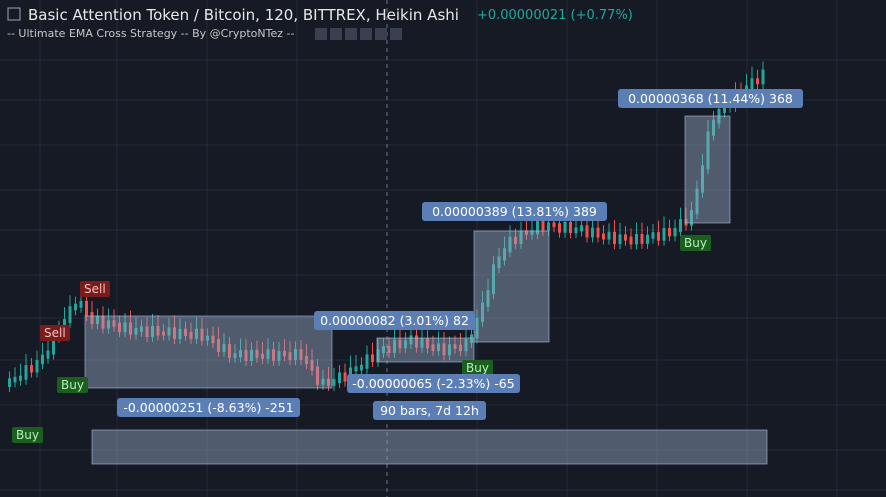 The height and width of the screenshot is (497, 886). What do you see at coordinates (95, 289) in the screenshot?
I see `sell-signal: Sell` at bounding box center [95, 289].